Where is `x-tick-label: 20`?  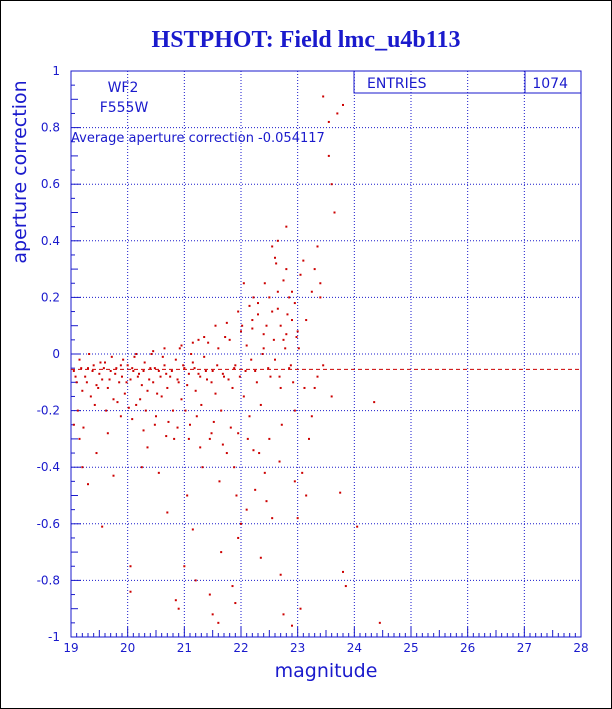 x-tick-label: 20 is located at coordinates (127, 648).